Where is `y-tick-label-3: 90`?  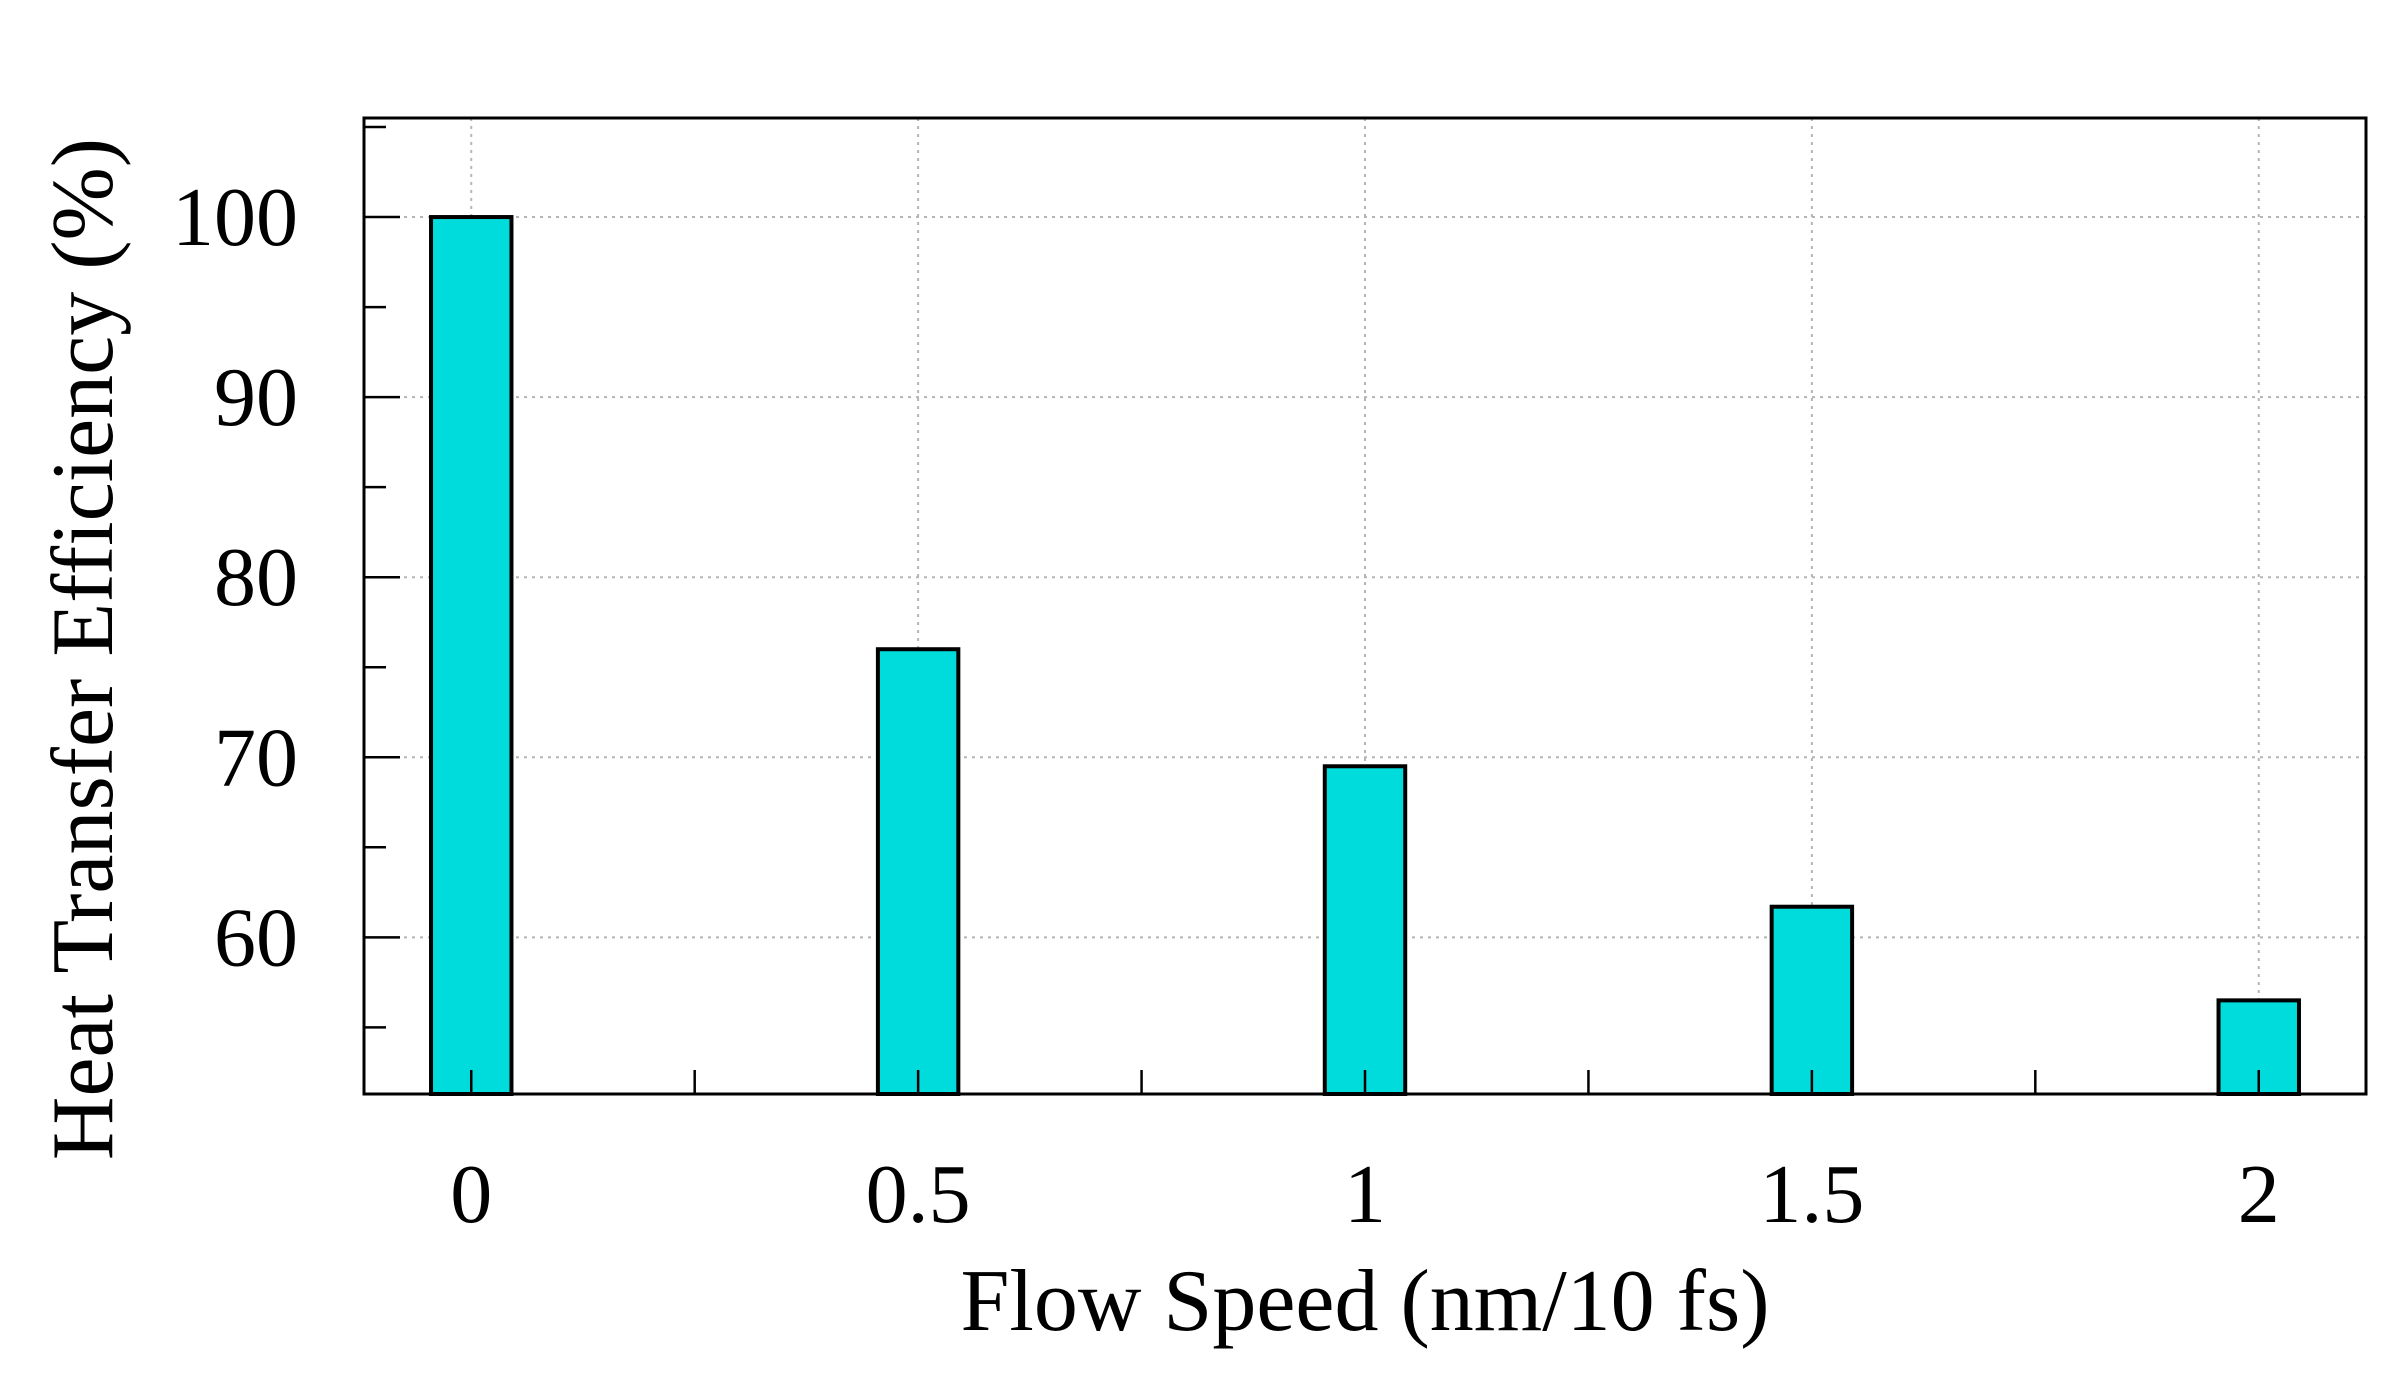
y-tick-label-3: 90 is located at coordinates (256, 397).